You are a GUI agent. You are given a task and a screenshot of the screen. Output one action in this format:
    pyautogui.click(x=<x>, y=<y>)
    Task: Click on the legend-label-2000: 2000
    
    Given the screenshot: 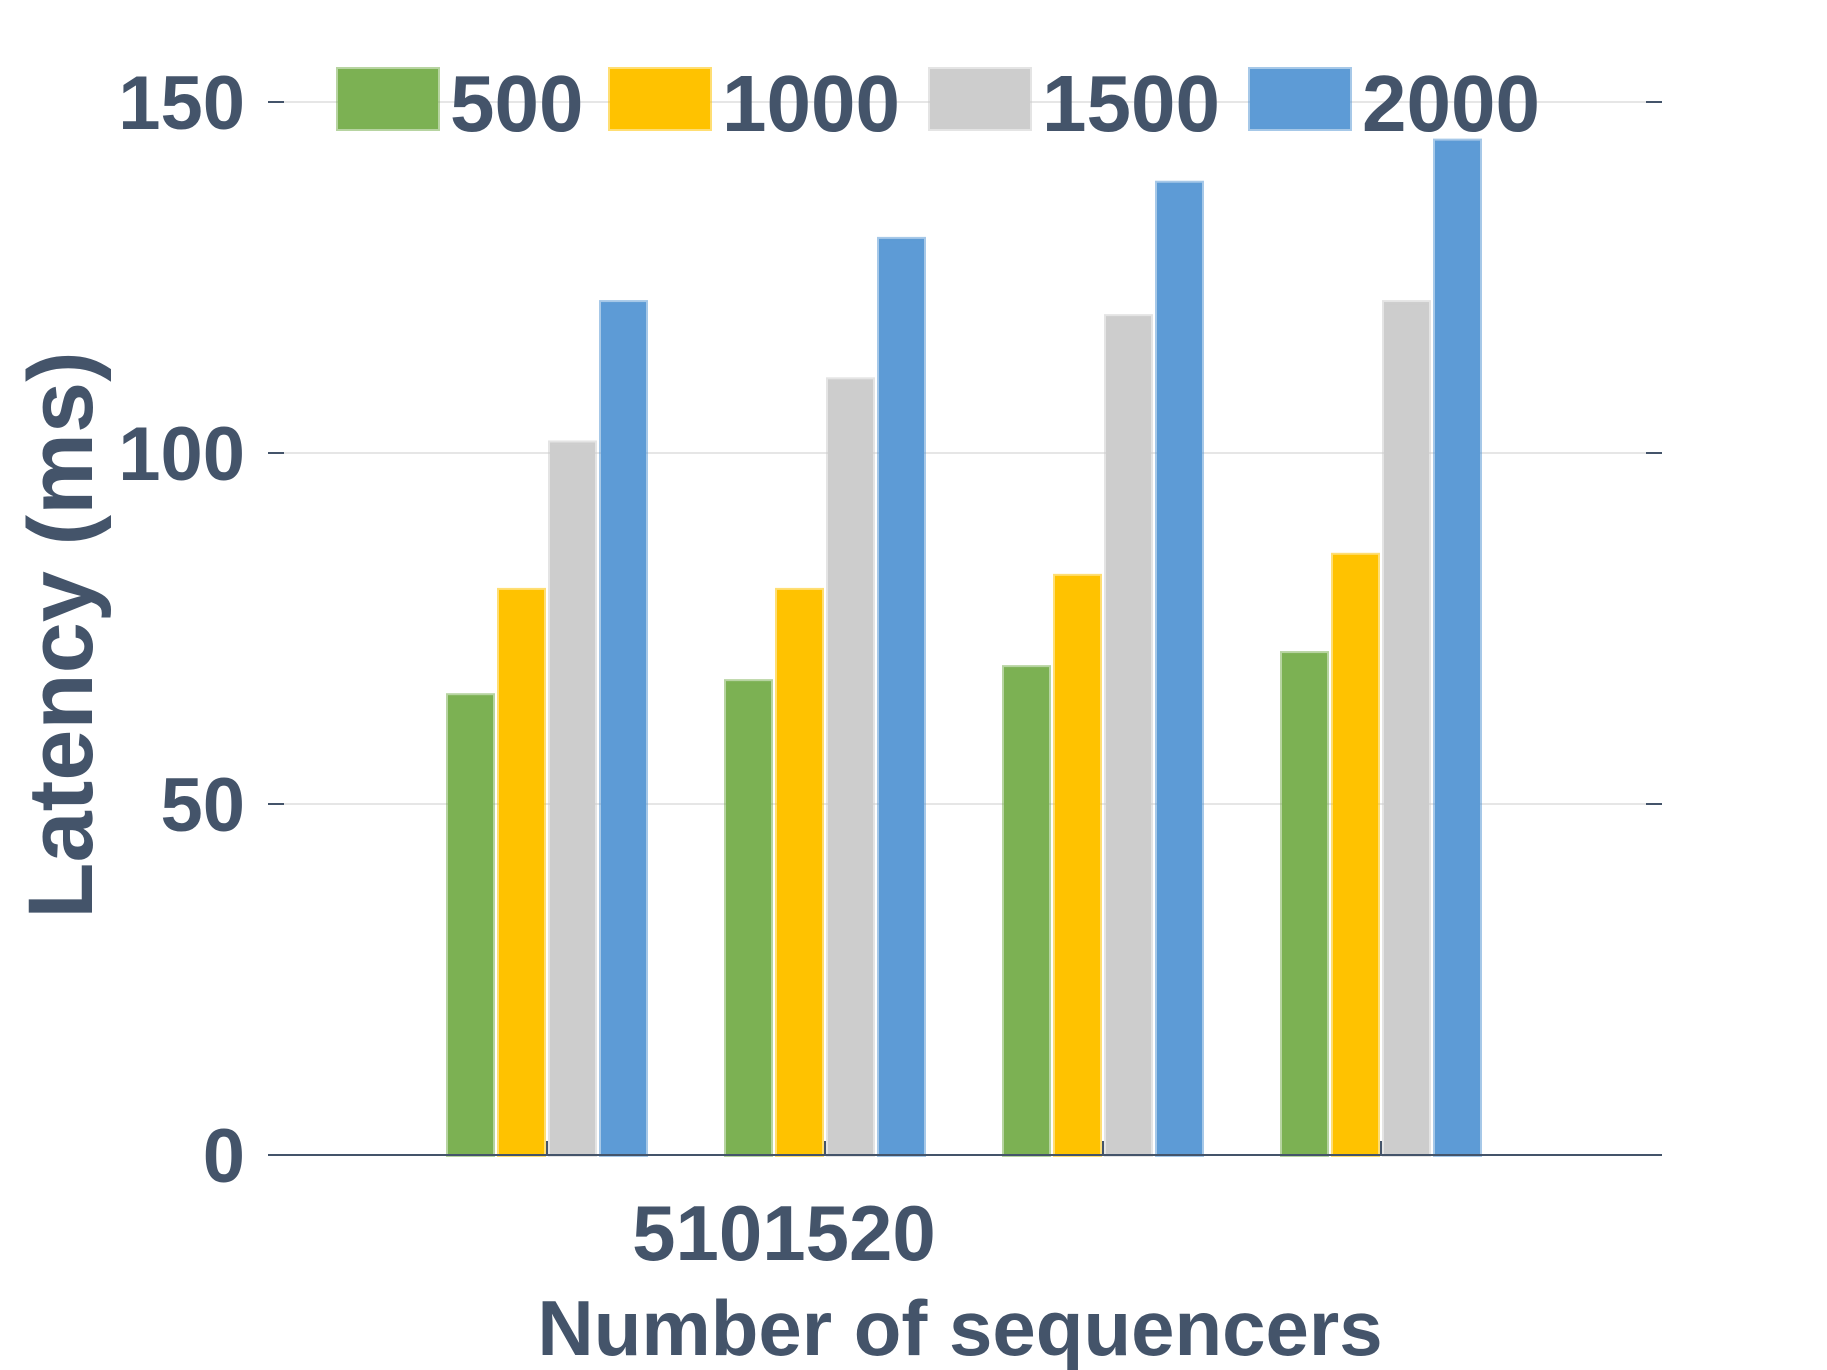 What is the action you would take?
    pyautogui.click(x=1451, y=103)
    